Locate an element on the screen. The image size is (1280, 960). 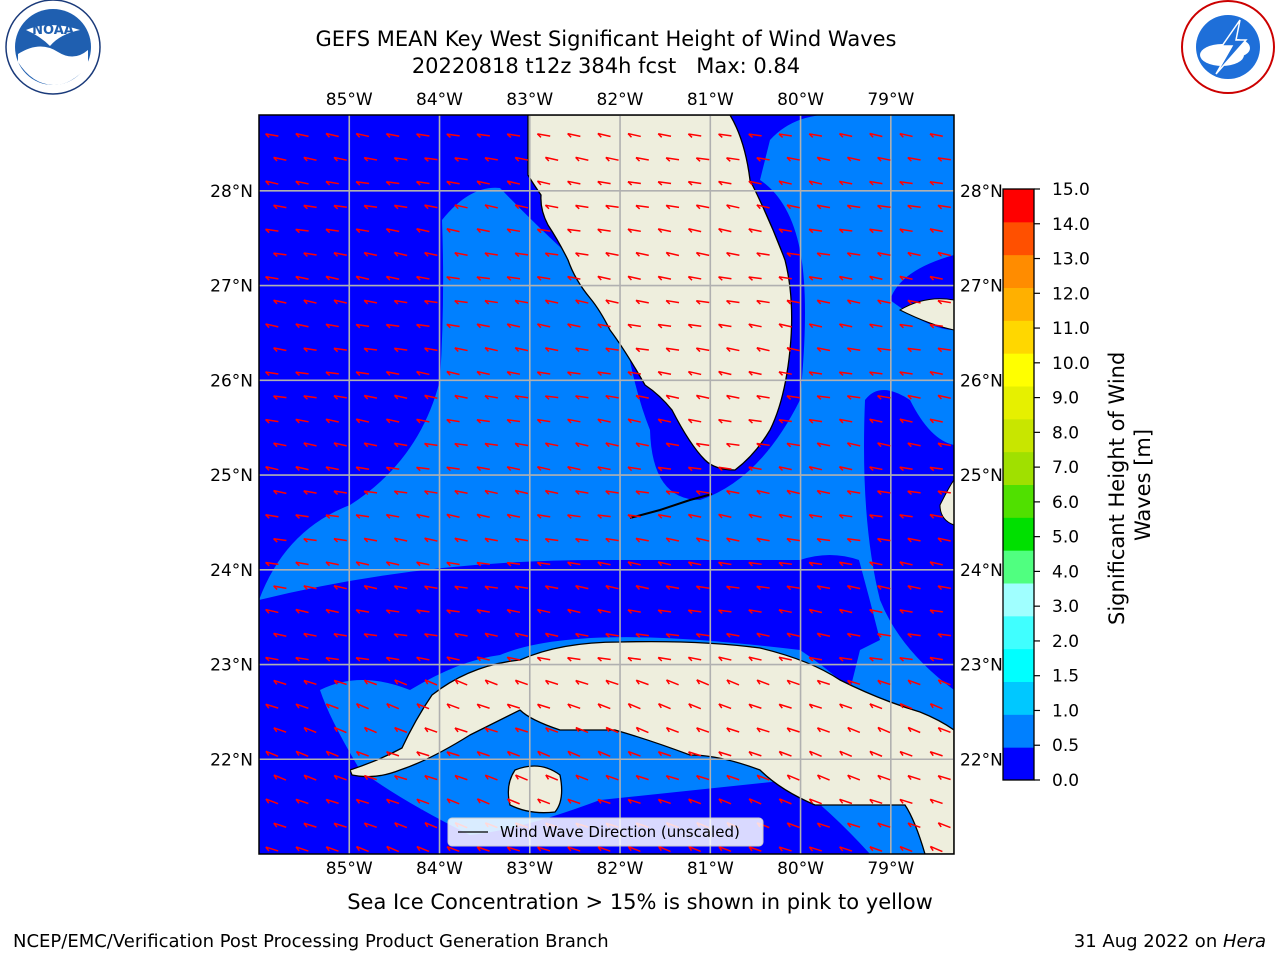
colorbar-tick-label: 8.0 is located at coordinates (1065, 433).